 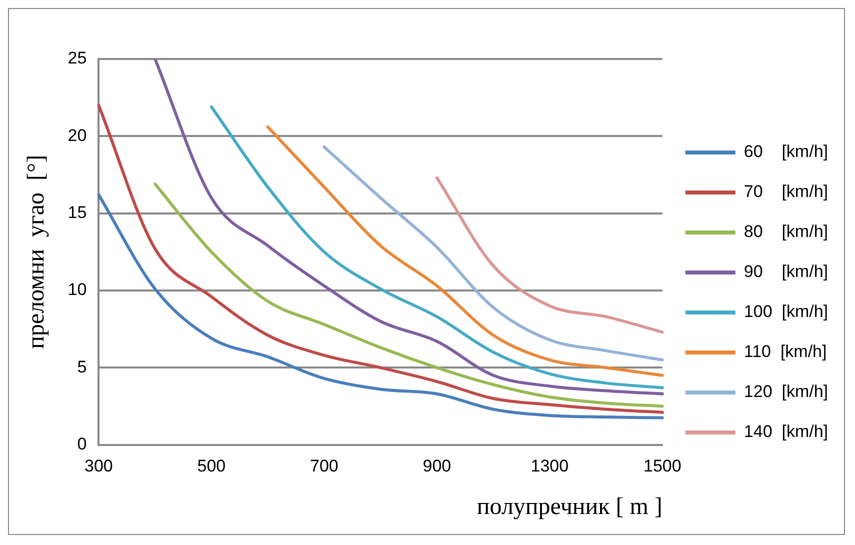 What do you see at coordinates (662, 466) in the screenshot?
I see `x-tick-label: 1500` at bounding box center [662, 466].